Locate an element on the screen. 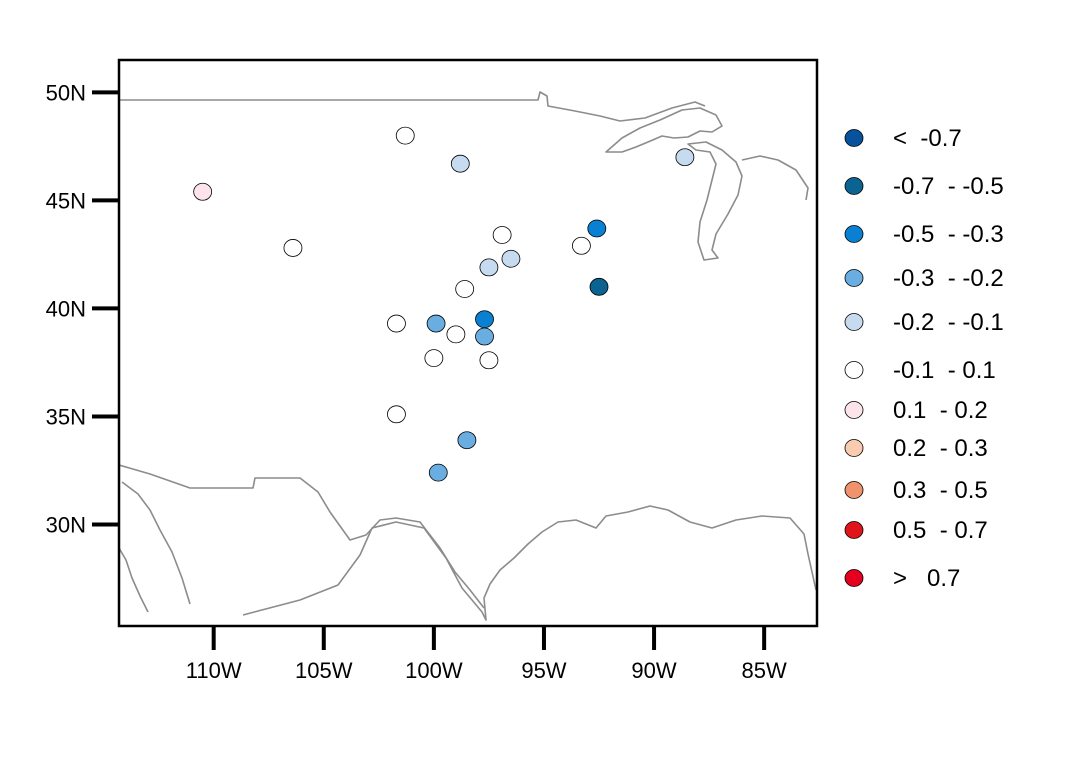 Image resolution: width=1080 pixels, height=774 pixels. mexico-border is located at coordinates (301, 536).